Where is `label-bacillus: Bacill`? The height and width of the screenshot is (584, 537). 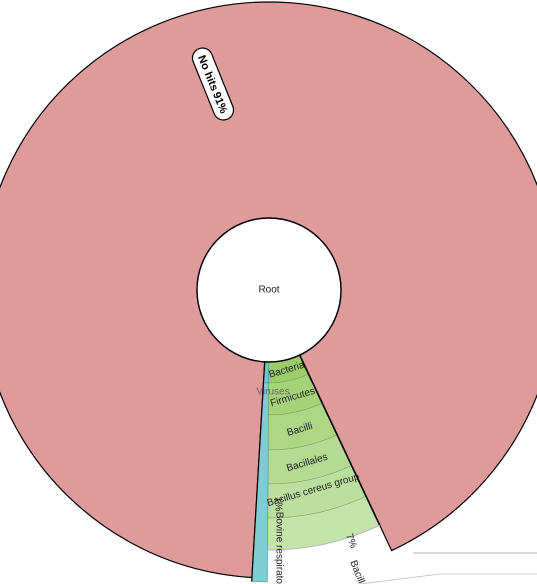
label-bacillus: Bacill is located at coordinates (356, 571).